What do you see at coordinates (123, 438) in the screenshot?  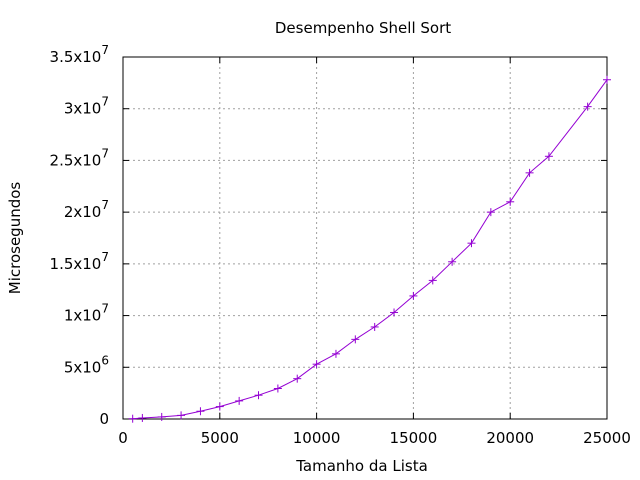 I see `x-tick-label: 0` at bounding box center [123, 438].